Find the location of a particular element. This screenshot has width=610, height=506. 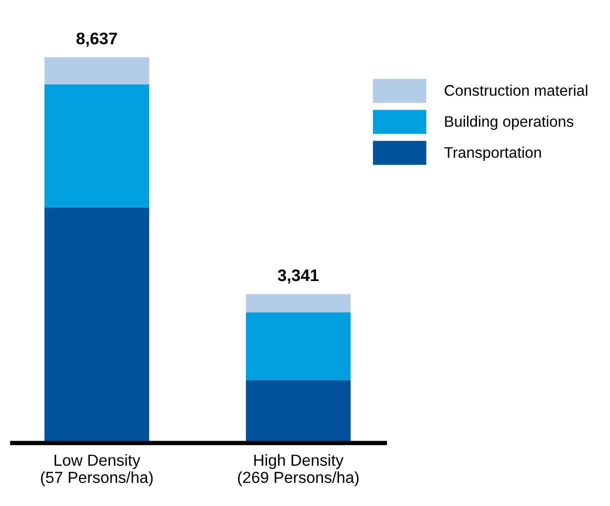

x-tick-label: Low Density (57 Persons/ha) is located at coordinates (96, 470).